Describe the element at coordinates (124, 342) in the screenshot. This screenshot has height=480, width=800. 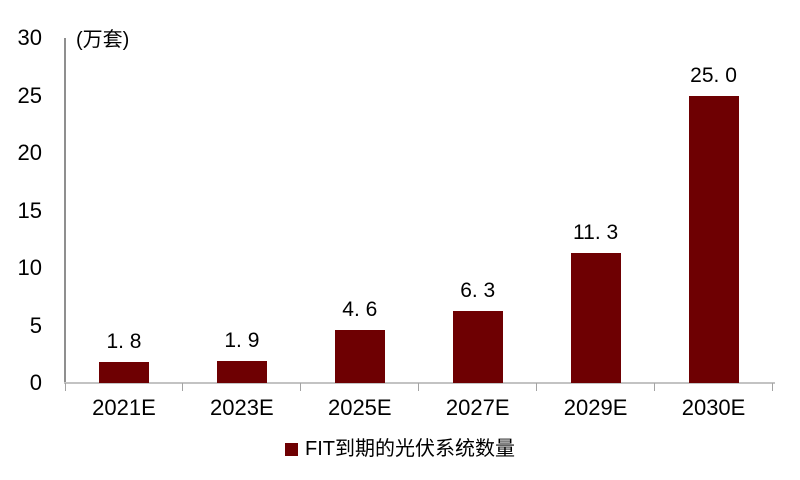
I see `bar-value-label: 1. 8` at that location.